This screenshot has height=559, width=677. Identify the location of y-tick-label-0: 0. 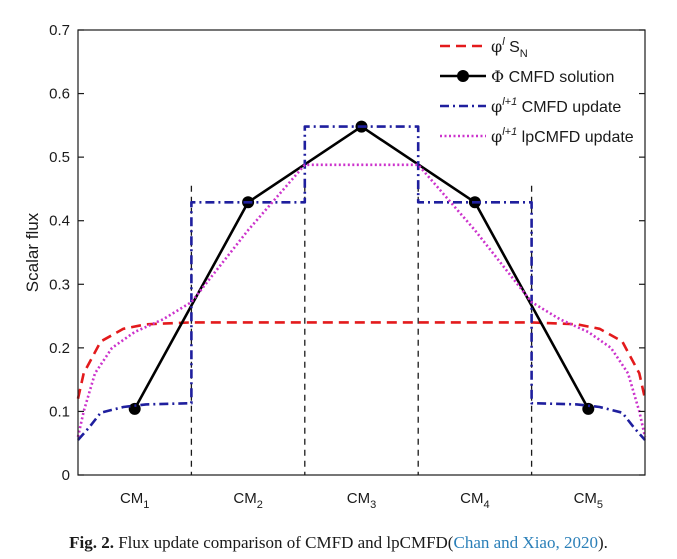
(66, 475).